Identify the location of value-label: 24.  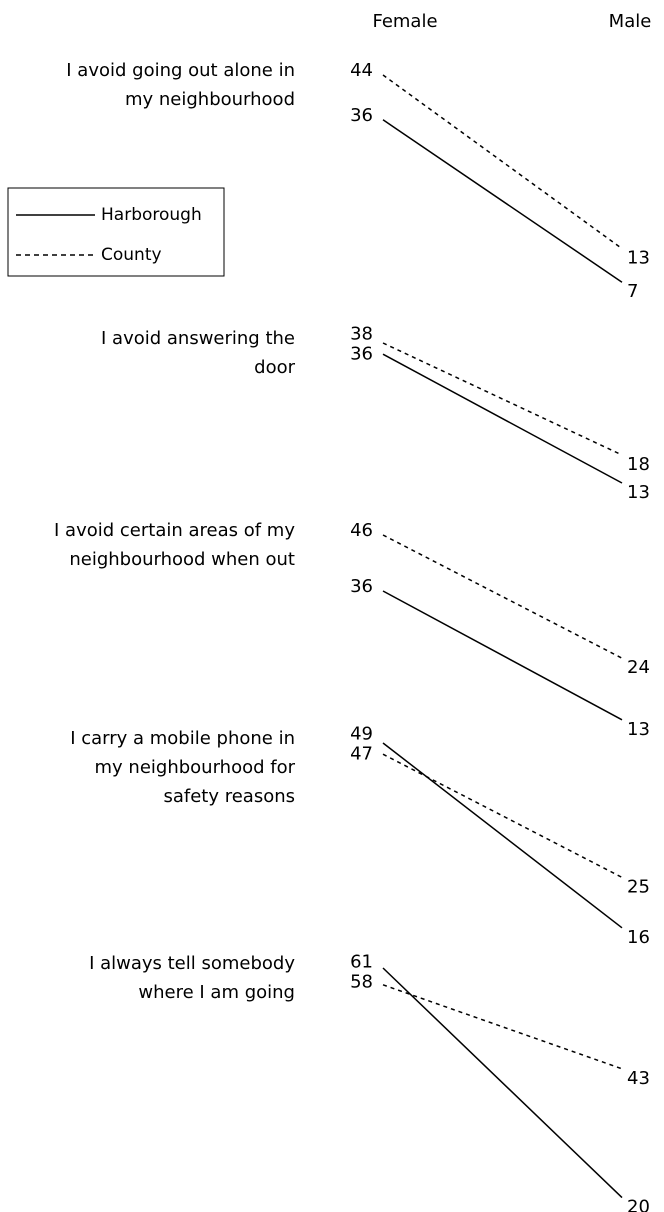
(638, 667).